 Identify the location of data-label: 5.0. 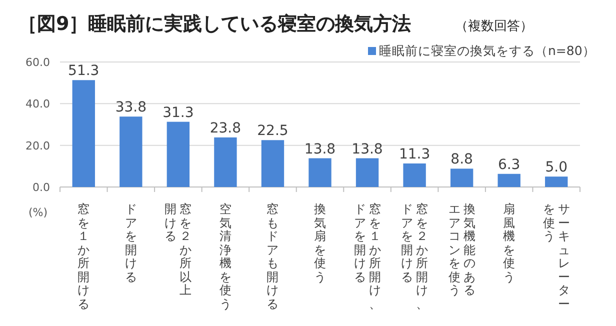
(556, 168).